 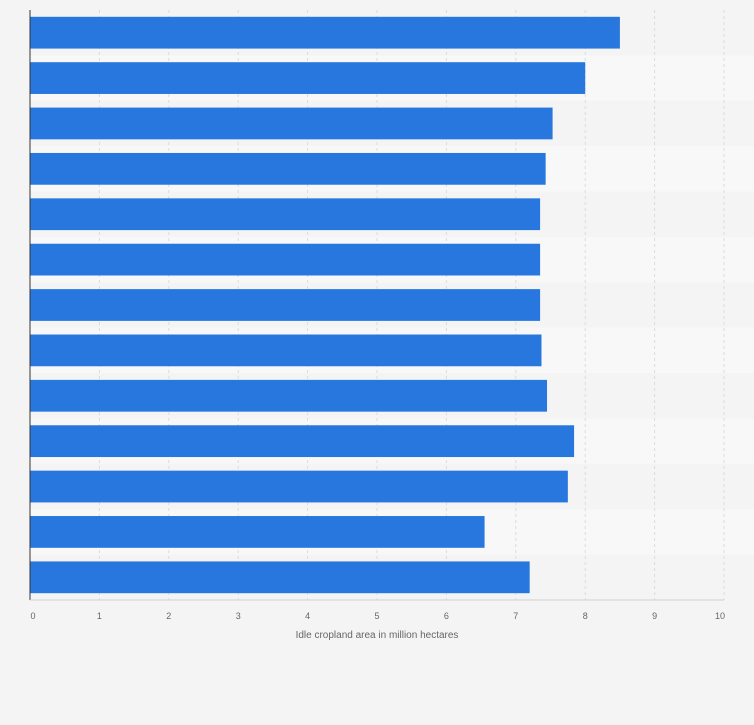 I want to click on x-tick-labels: 0 1 2 3 4 5 6 7 8 9 10, so click(x=377, y=616).